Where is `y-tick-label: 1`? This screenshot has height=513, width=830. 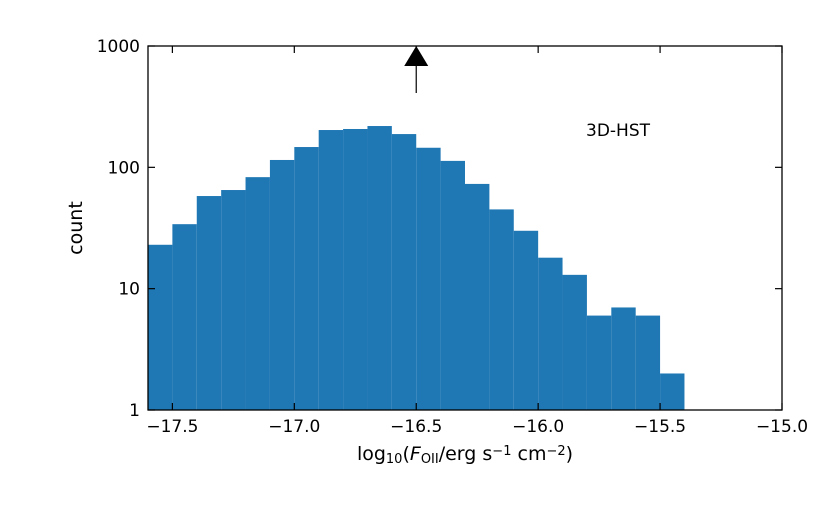 y-tick-label: 1 is located at coordinates (134, 411).